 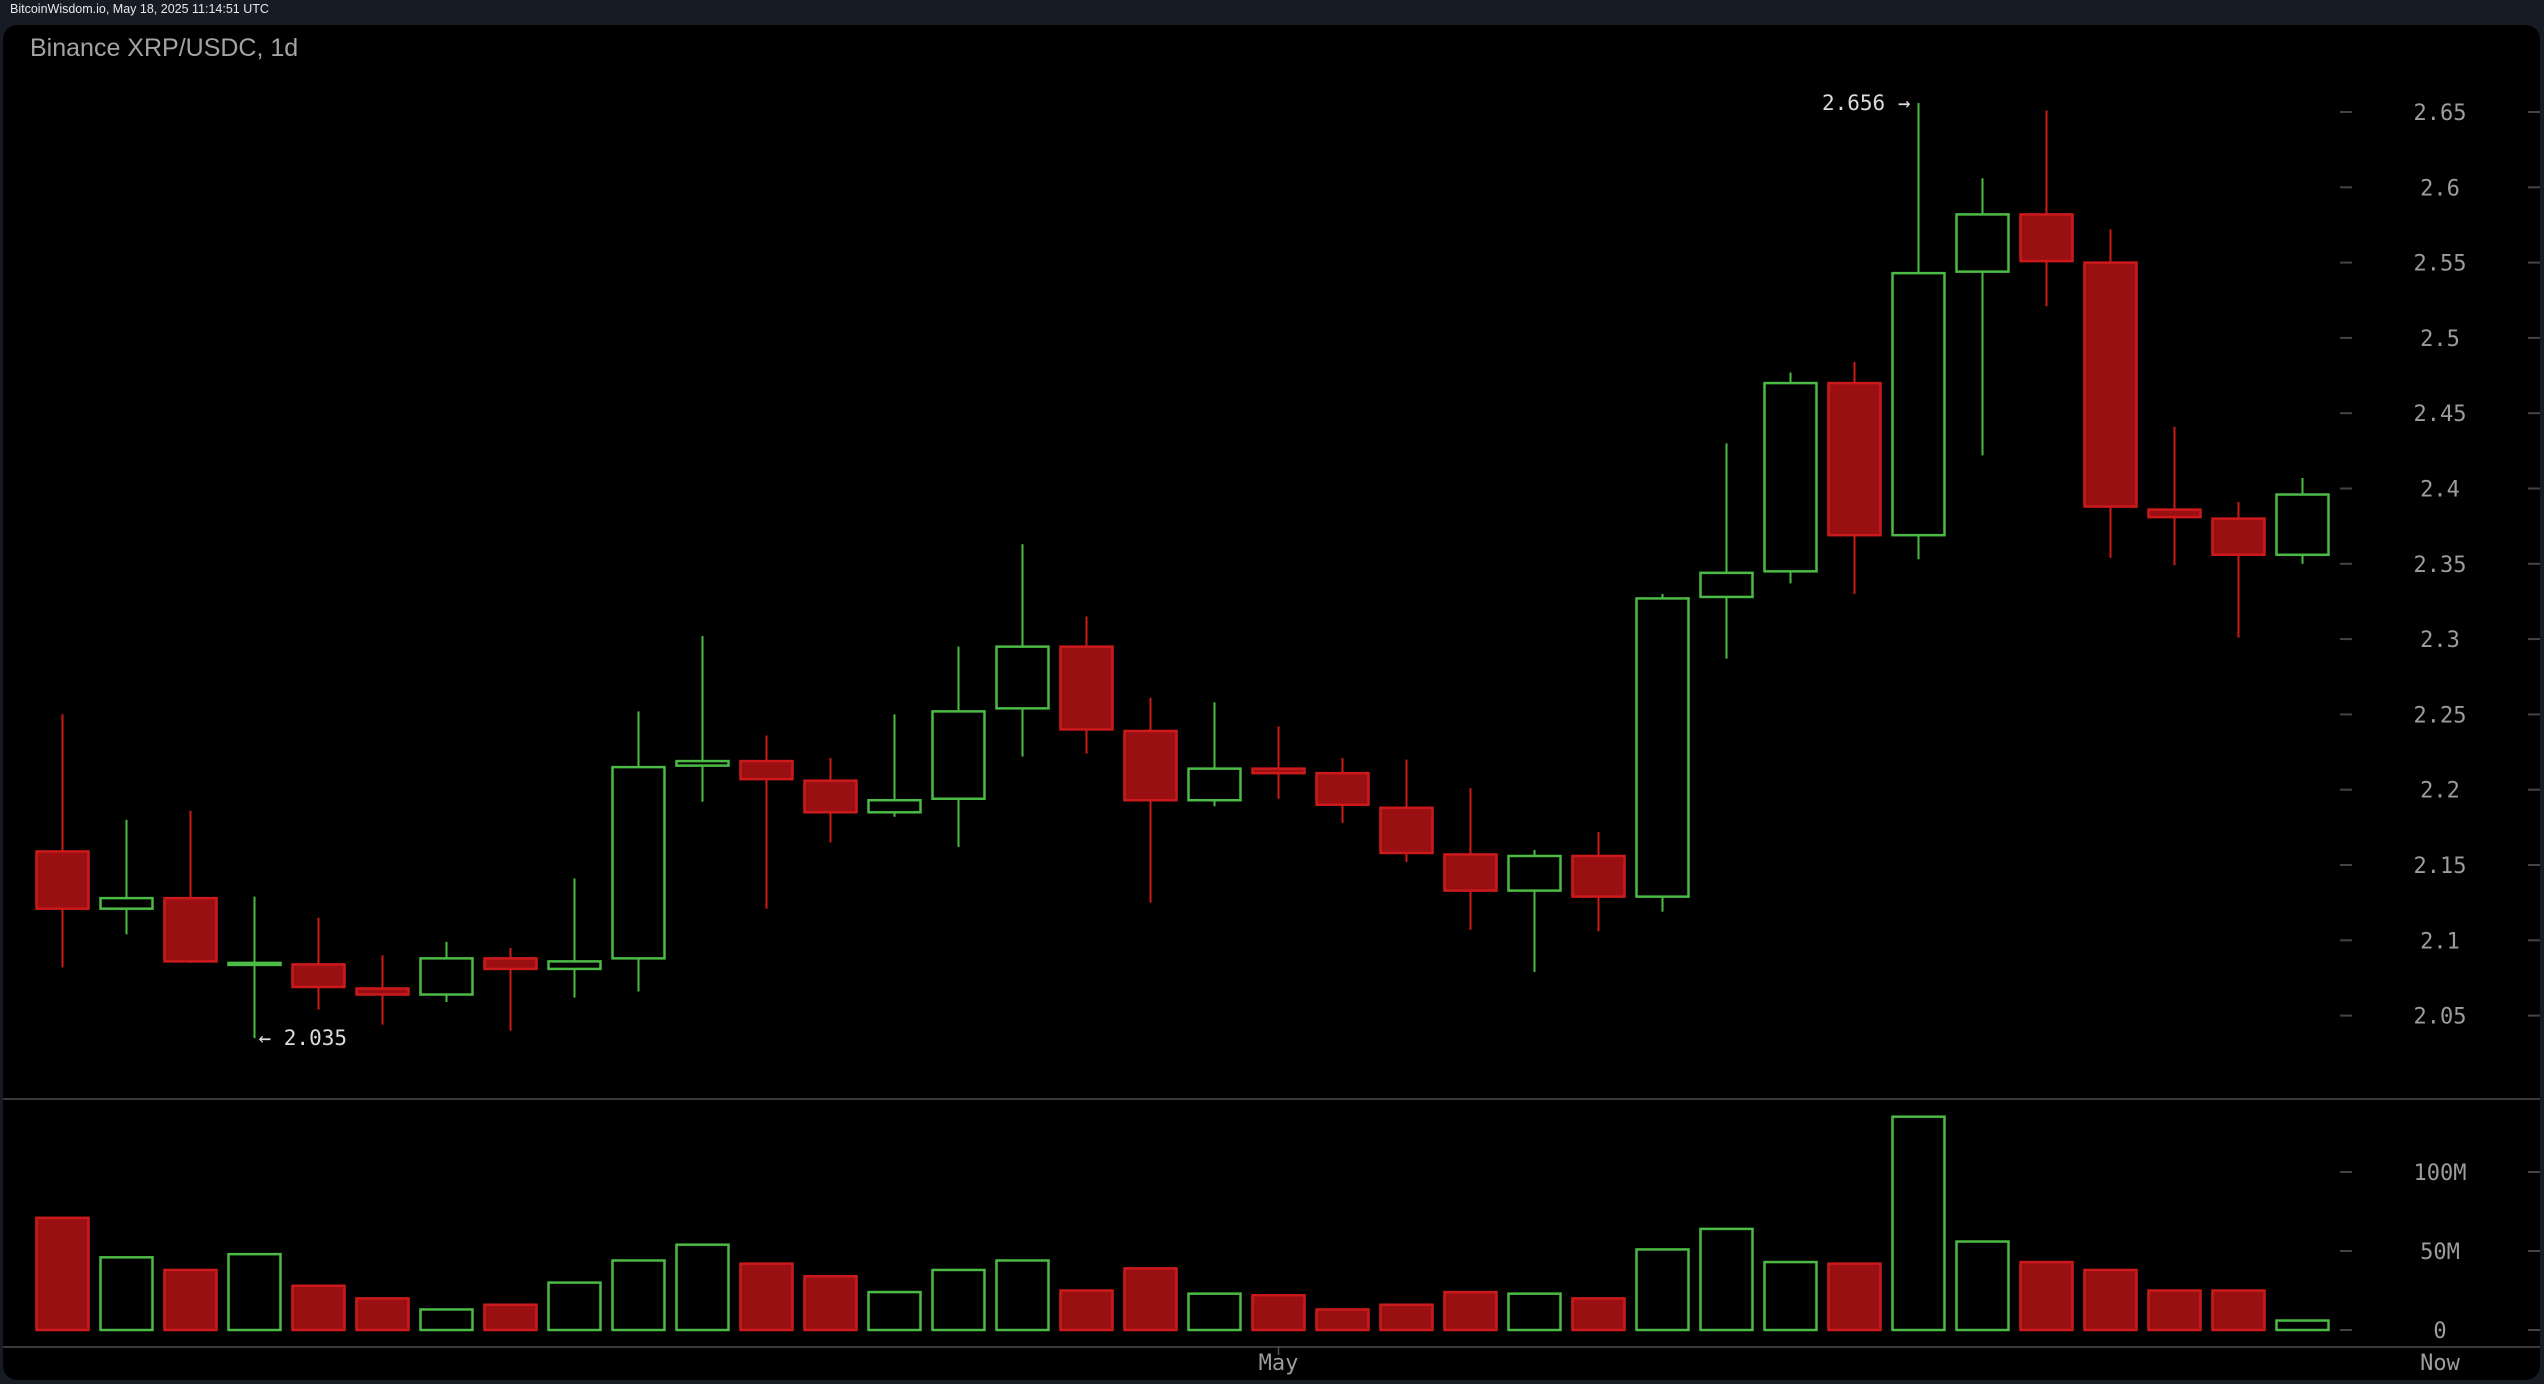 I want to click on volume-tick-label: 100M, so click(x=2440, y=1173).